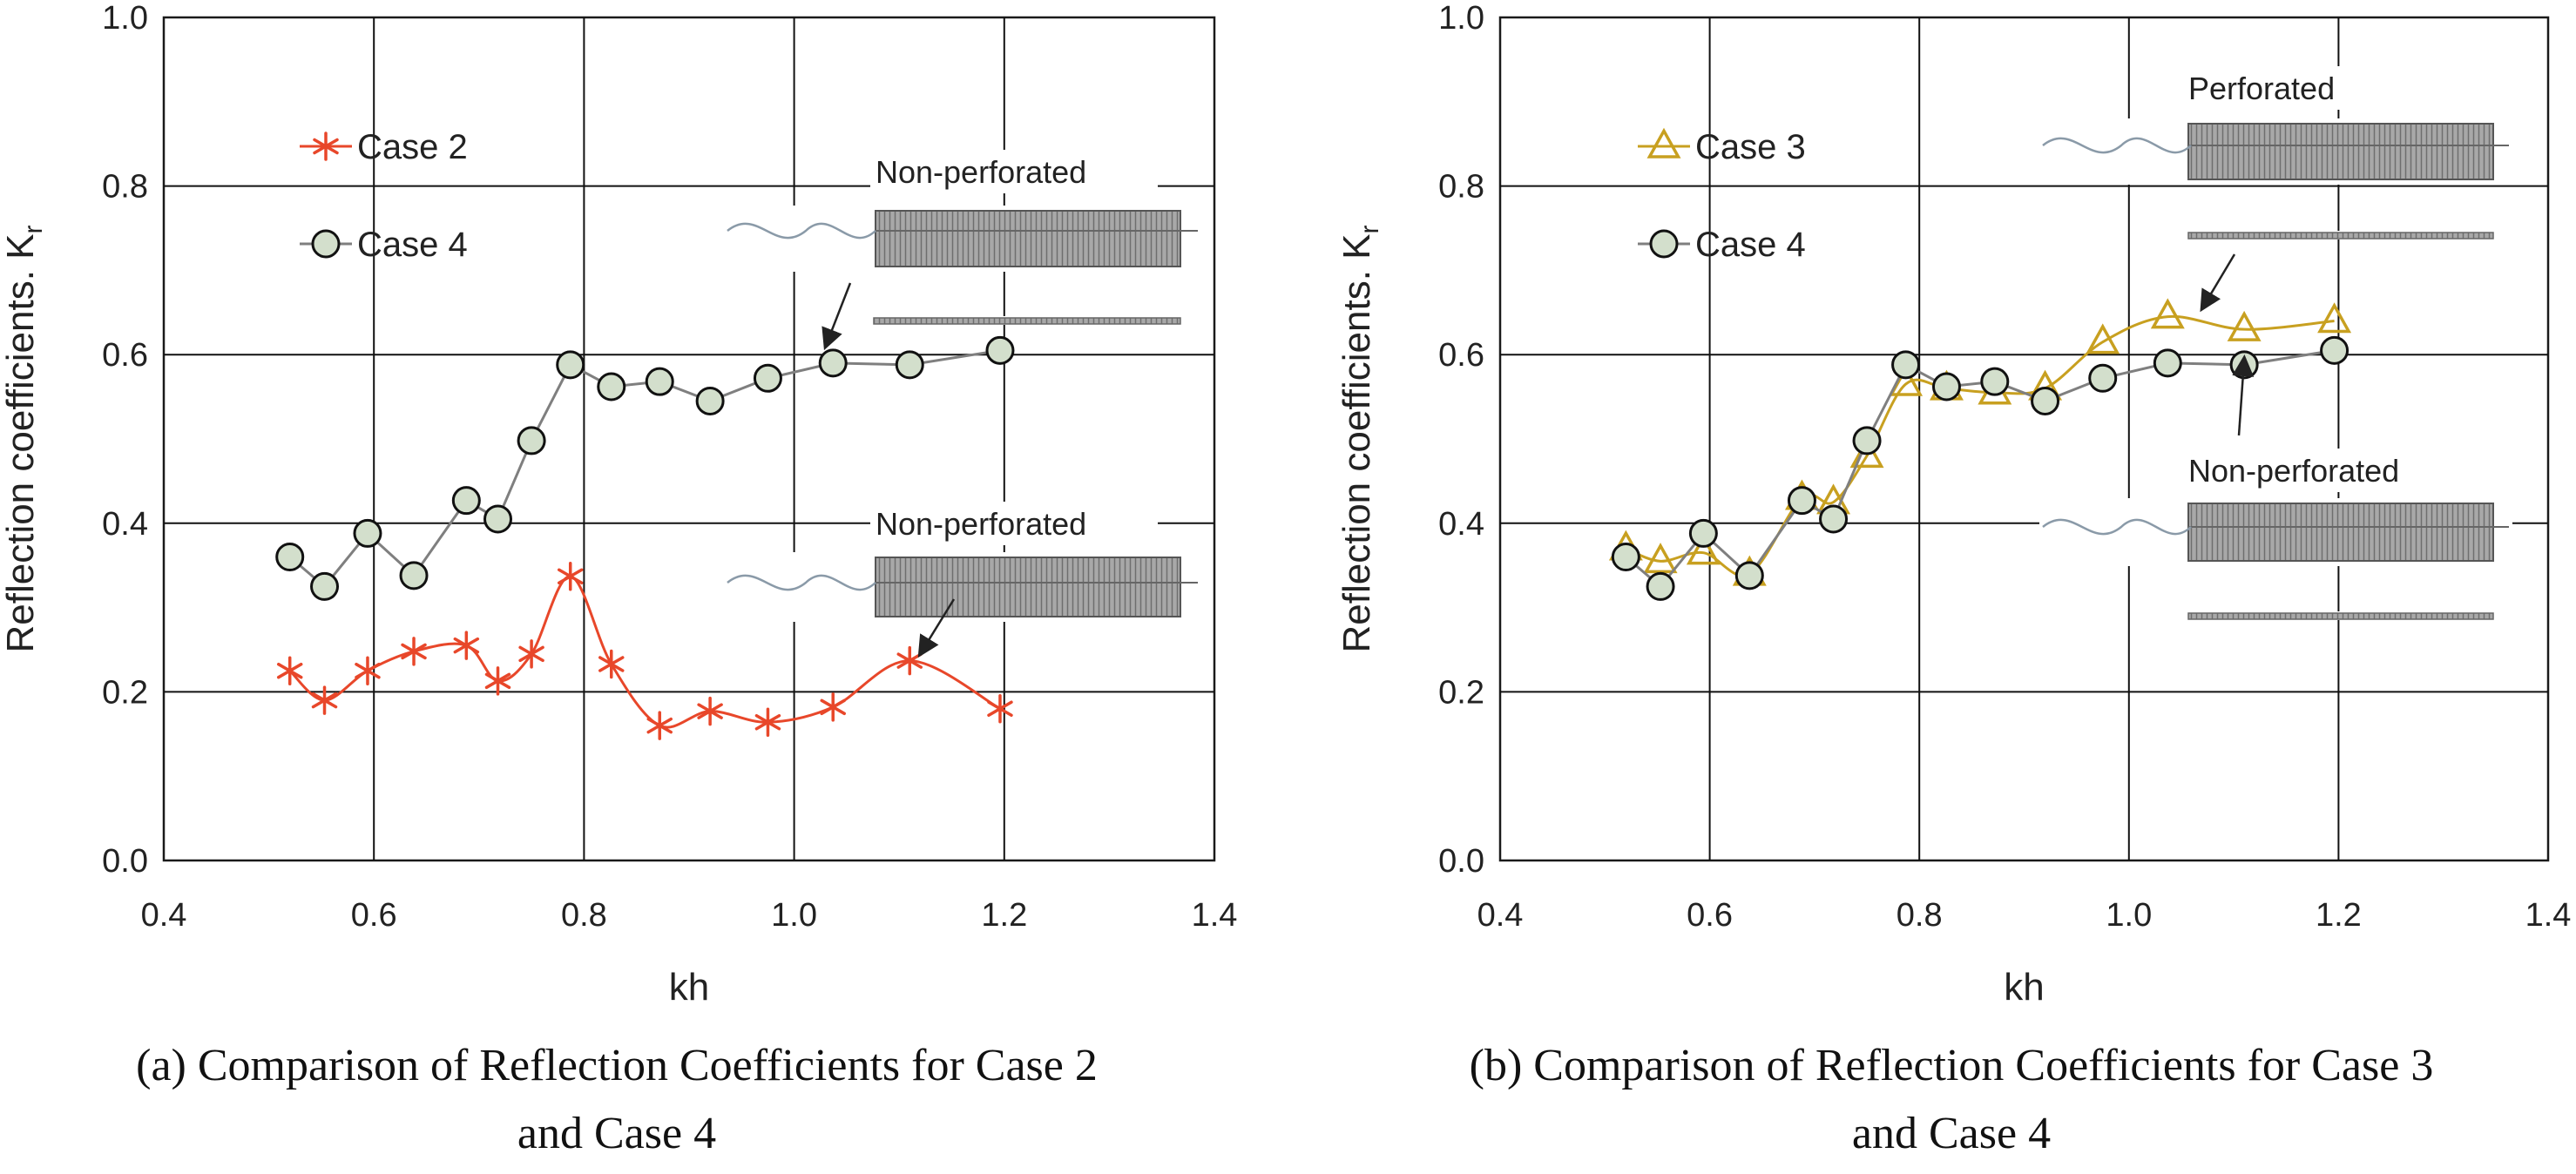 The image size is (2576, 1174). What do you see at coordinates (412, 147) in the screenshot?
I see `legend-label: Case 2` at bounding box center [412, 147].